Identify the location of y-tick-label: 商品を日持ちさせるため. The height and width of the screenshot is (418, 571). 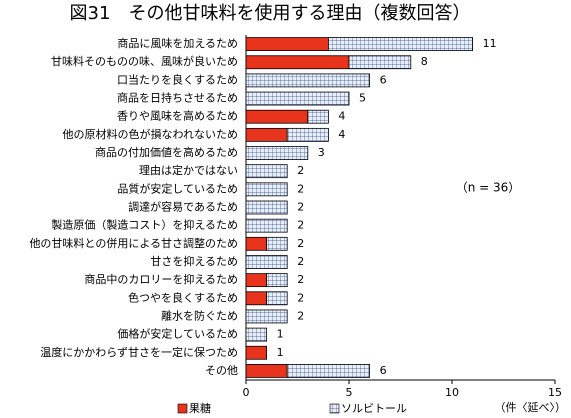
(177, 98).